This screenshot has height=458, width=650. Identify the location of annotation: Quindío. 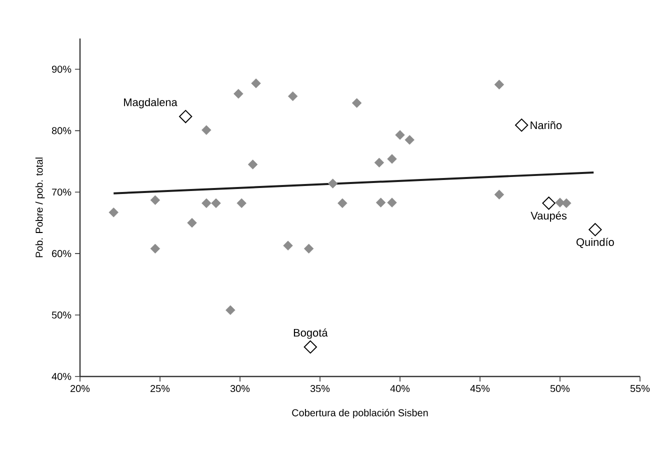
(595, 243).